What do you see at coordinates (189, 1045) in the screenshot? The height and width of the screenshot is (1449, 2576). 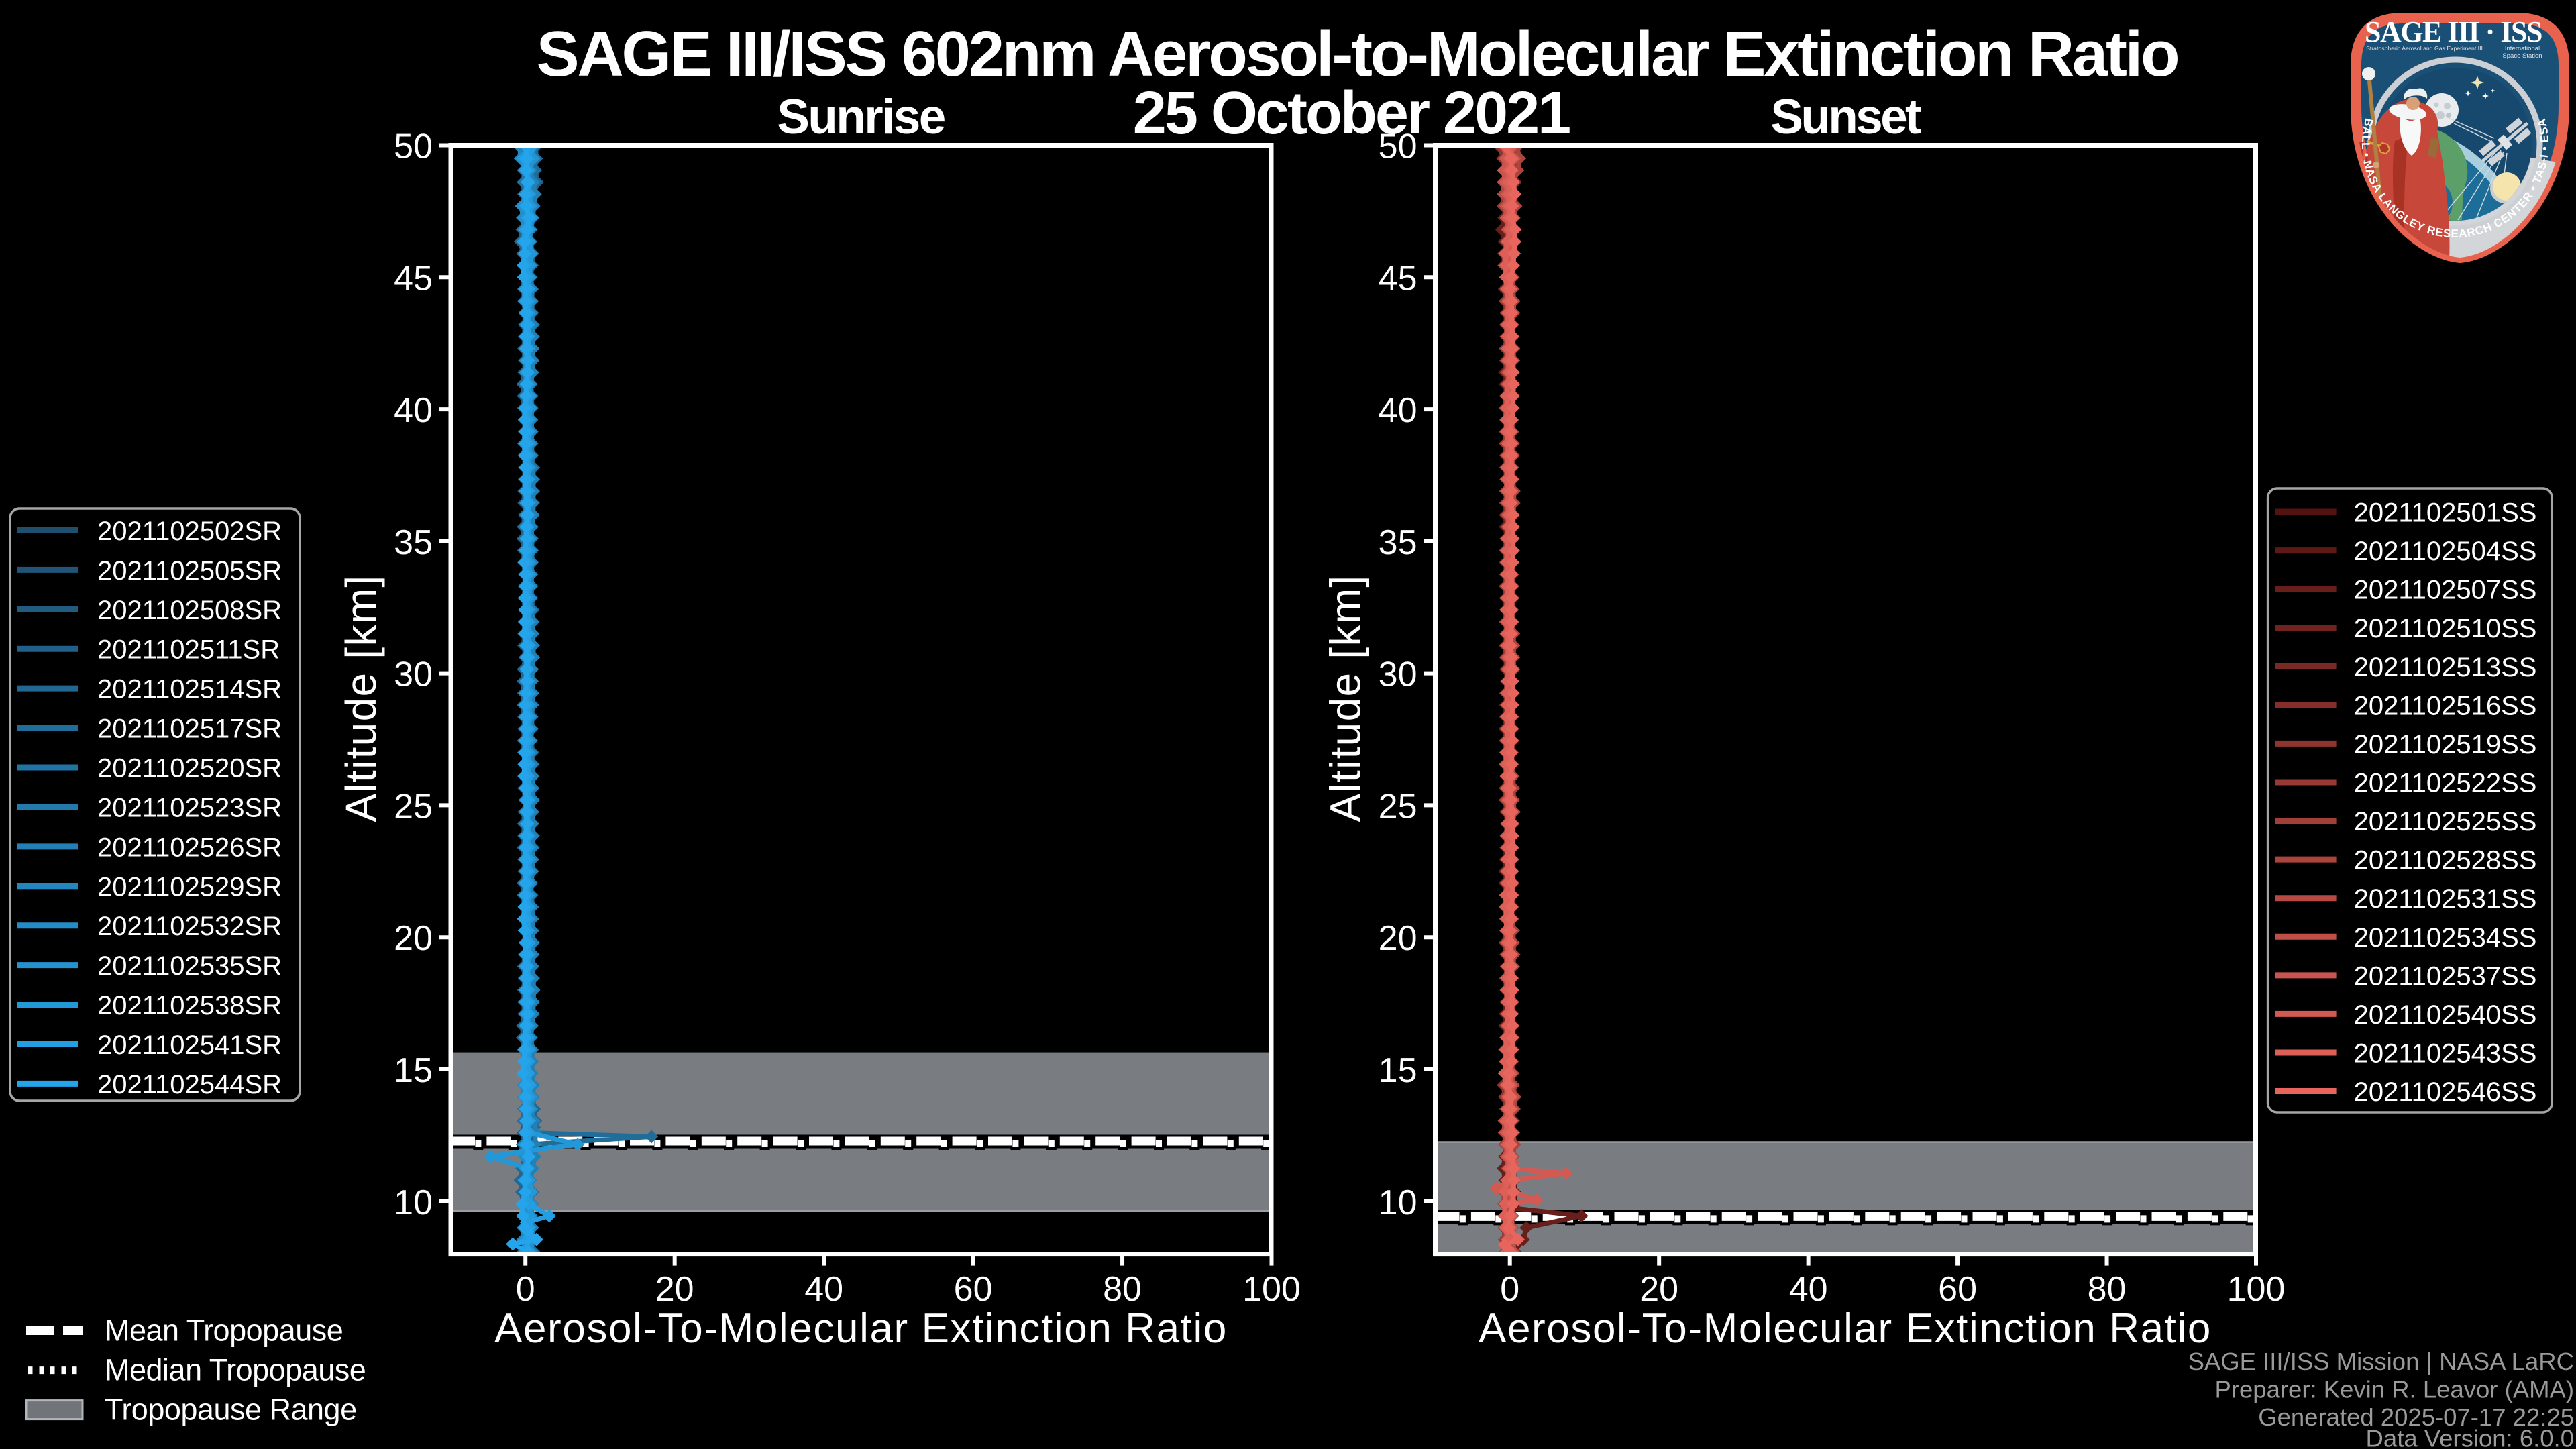 I see `svg-text: 2021102541SR` at bounding box center [189, 1045].